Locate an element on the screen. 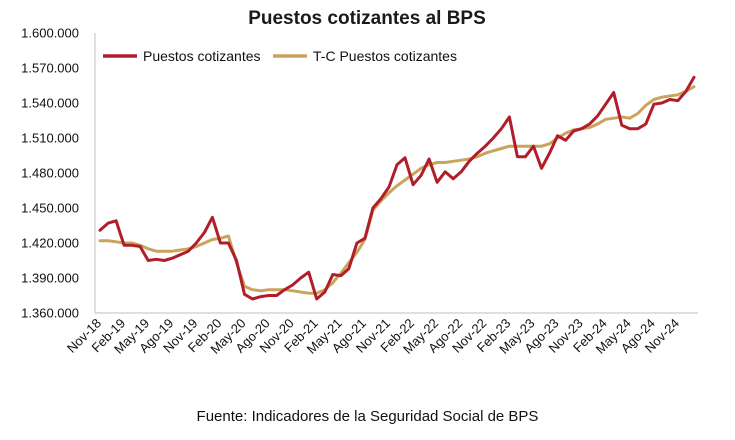 The image size is (735, 440). y-tick-label: 1.540.000 is located at coordinates (50, 103).